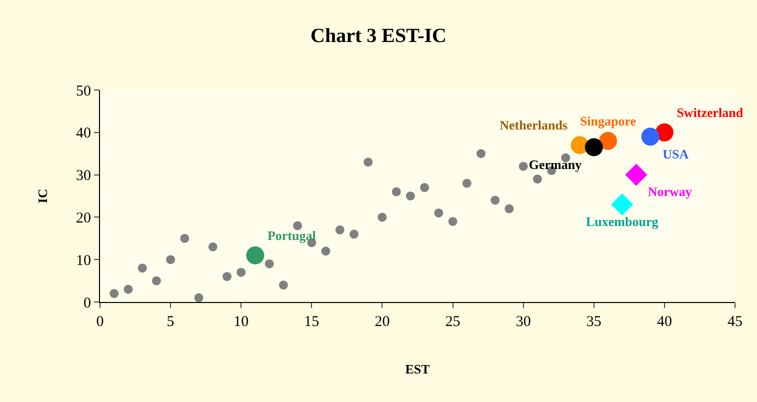 The image size is (757, 402). Describe the element at coordinates (555, 164) in the screenshot. I see `series-label: Germany` at that location.